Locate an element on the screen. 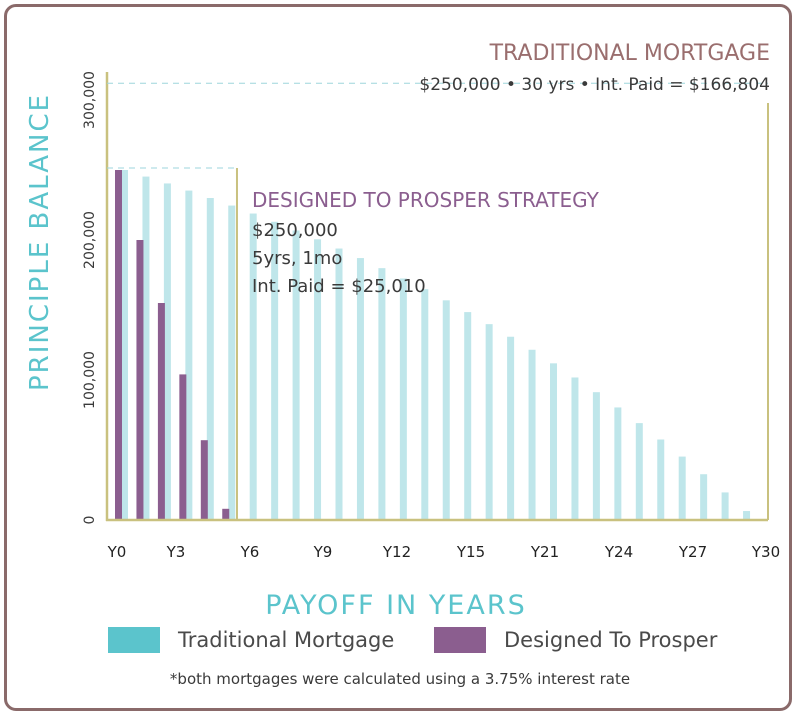 Image resolution: width=800 pixels, height=719 pixels. x-tick-label: Y30 is located at coordinates (765, 552).